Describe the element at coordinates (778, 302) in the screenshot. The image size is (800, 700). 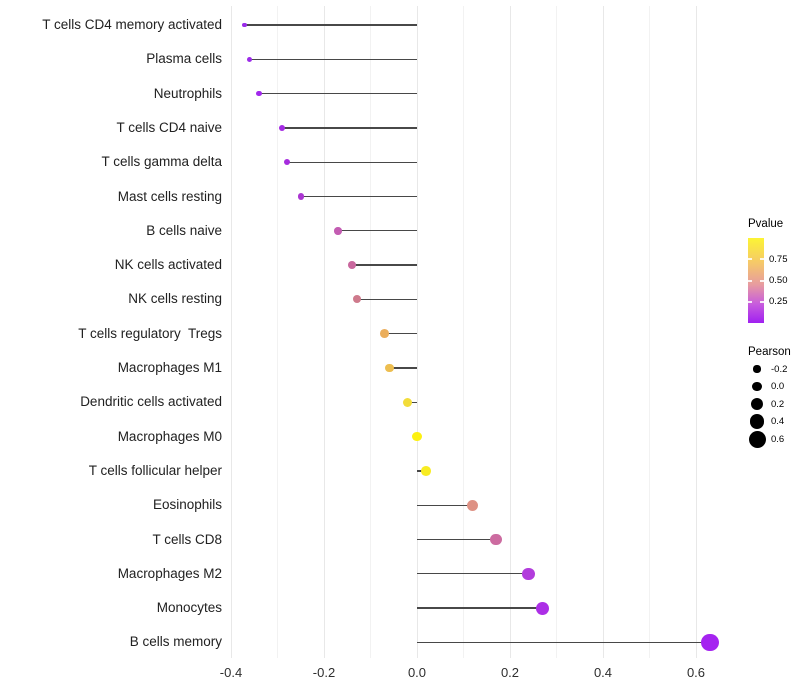
I see `pvalue-tick-label: 0.25` at that location.